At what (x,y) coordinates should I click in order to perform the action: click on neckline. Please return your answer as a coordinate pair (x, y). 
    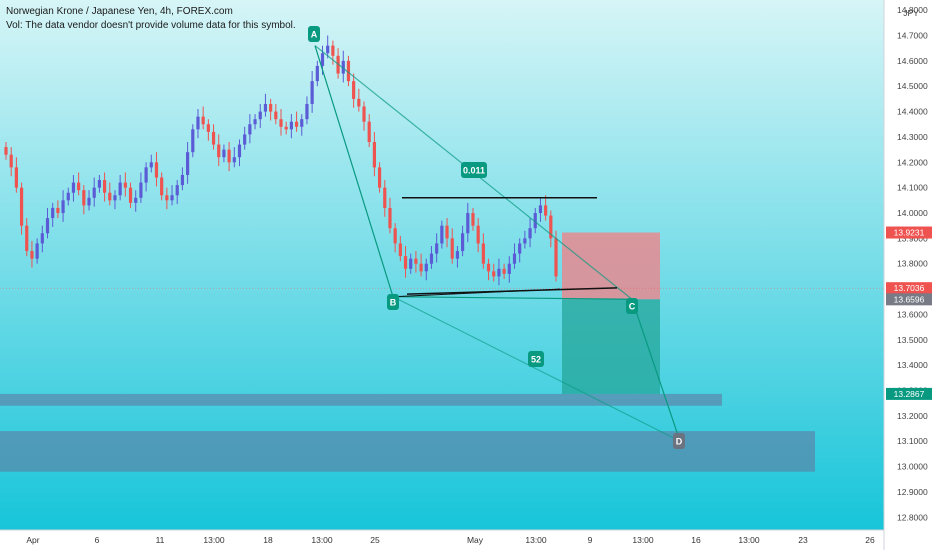
    Looking at the image, I should click on (476, 293).